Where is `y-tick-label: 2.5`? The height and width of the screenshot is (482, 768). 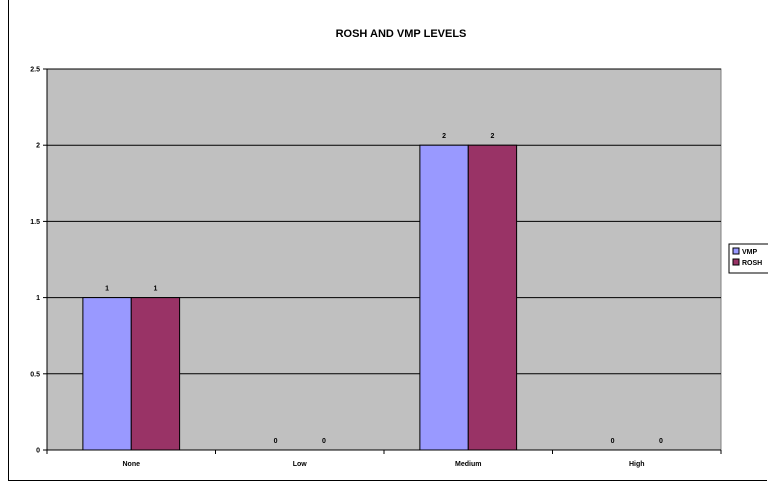 y-tick-label: 2.5 is located at coordinates (35, 70).